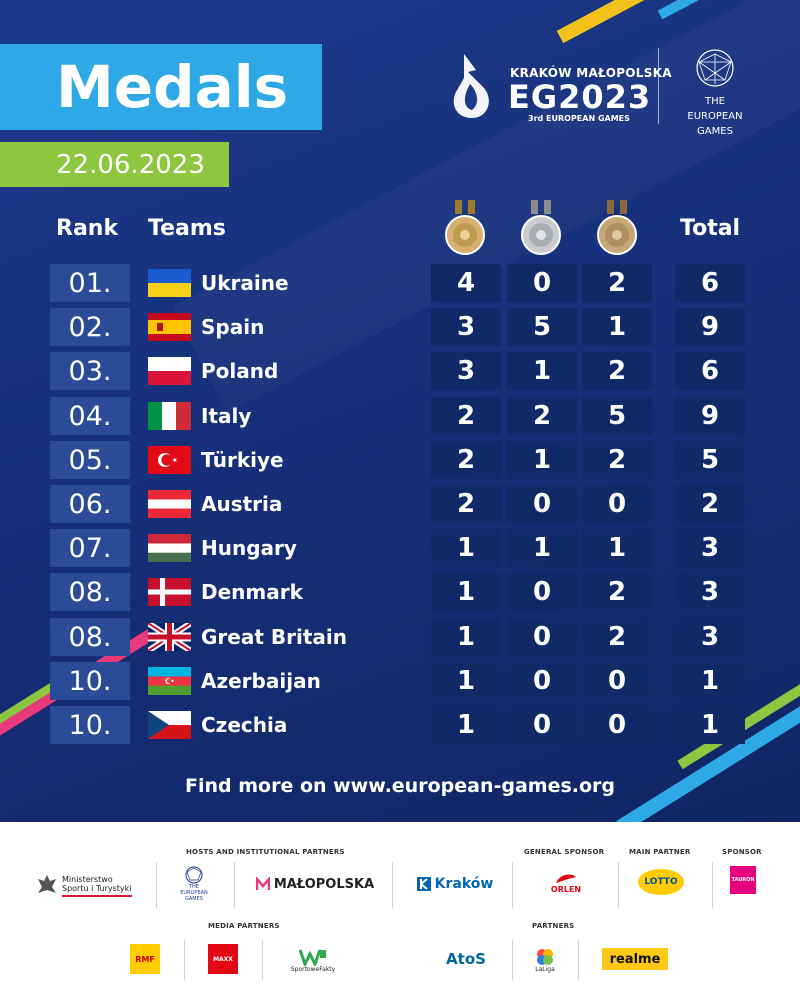  What do you see at coordinates (274, 637) in the screenshot?
I see `team-name: Great Britain` at bounding box center [274, 637].